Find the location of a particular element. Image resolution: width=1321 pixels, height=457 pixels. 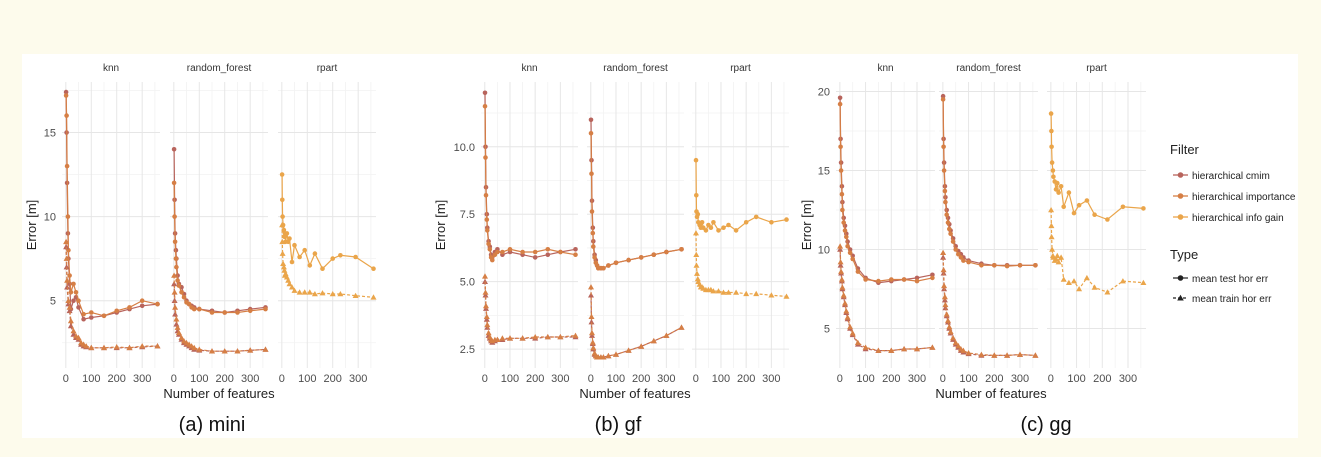

x-tick-label: 0 is located at coordinates (591, 379).